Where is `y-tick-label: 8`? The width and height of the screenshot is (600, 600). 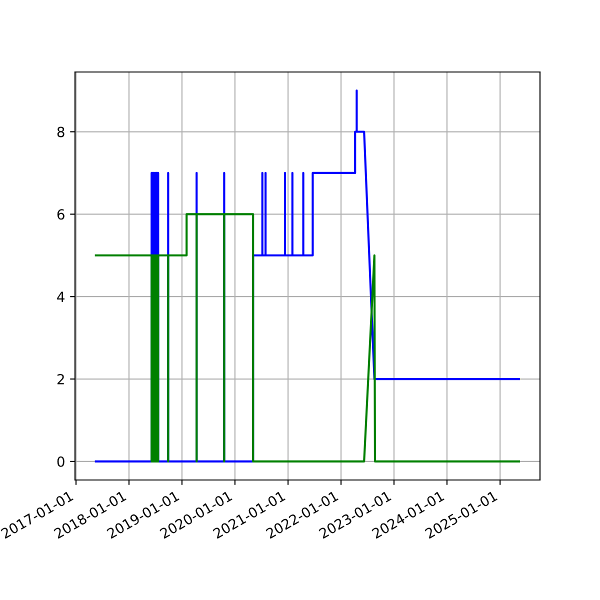 y-tick-label: 8 is located at coordinates (60, 132).